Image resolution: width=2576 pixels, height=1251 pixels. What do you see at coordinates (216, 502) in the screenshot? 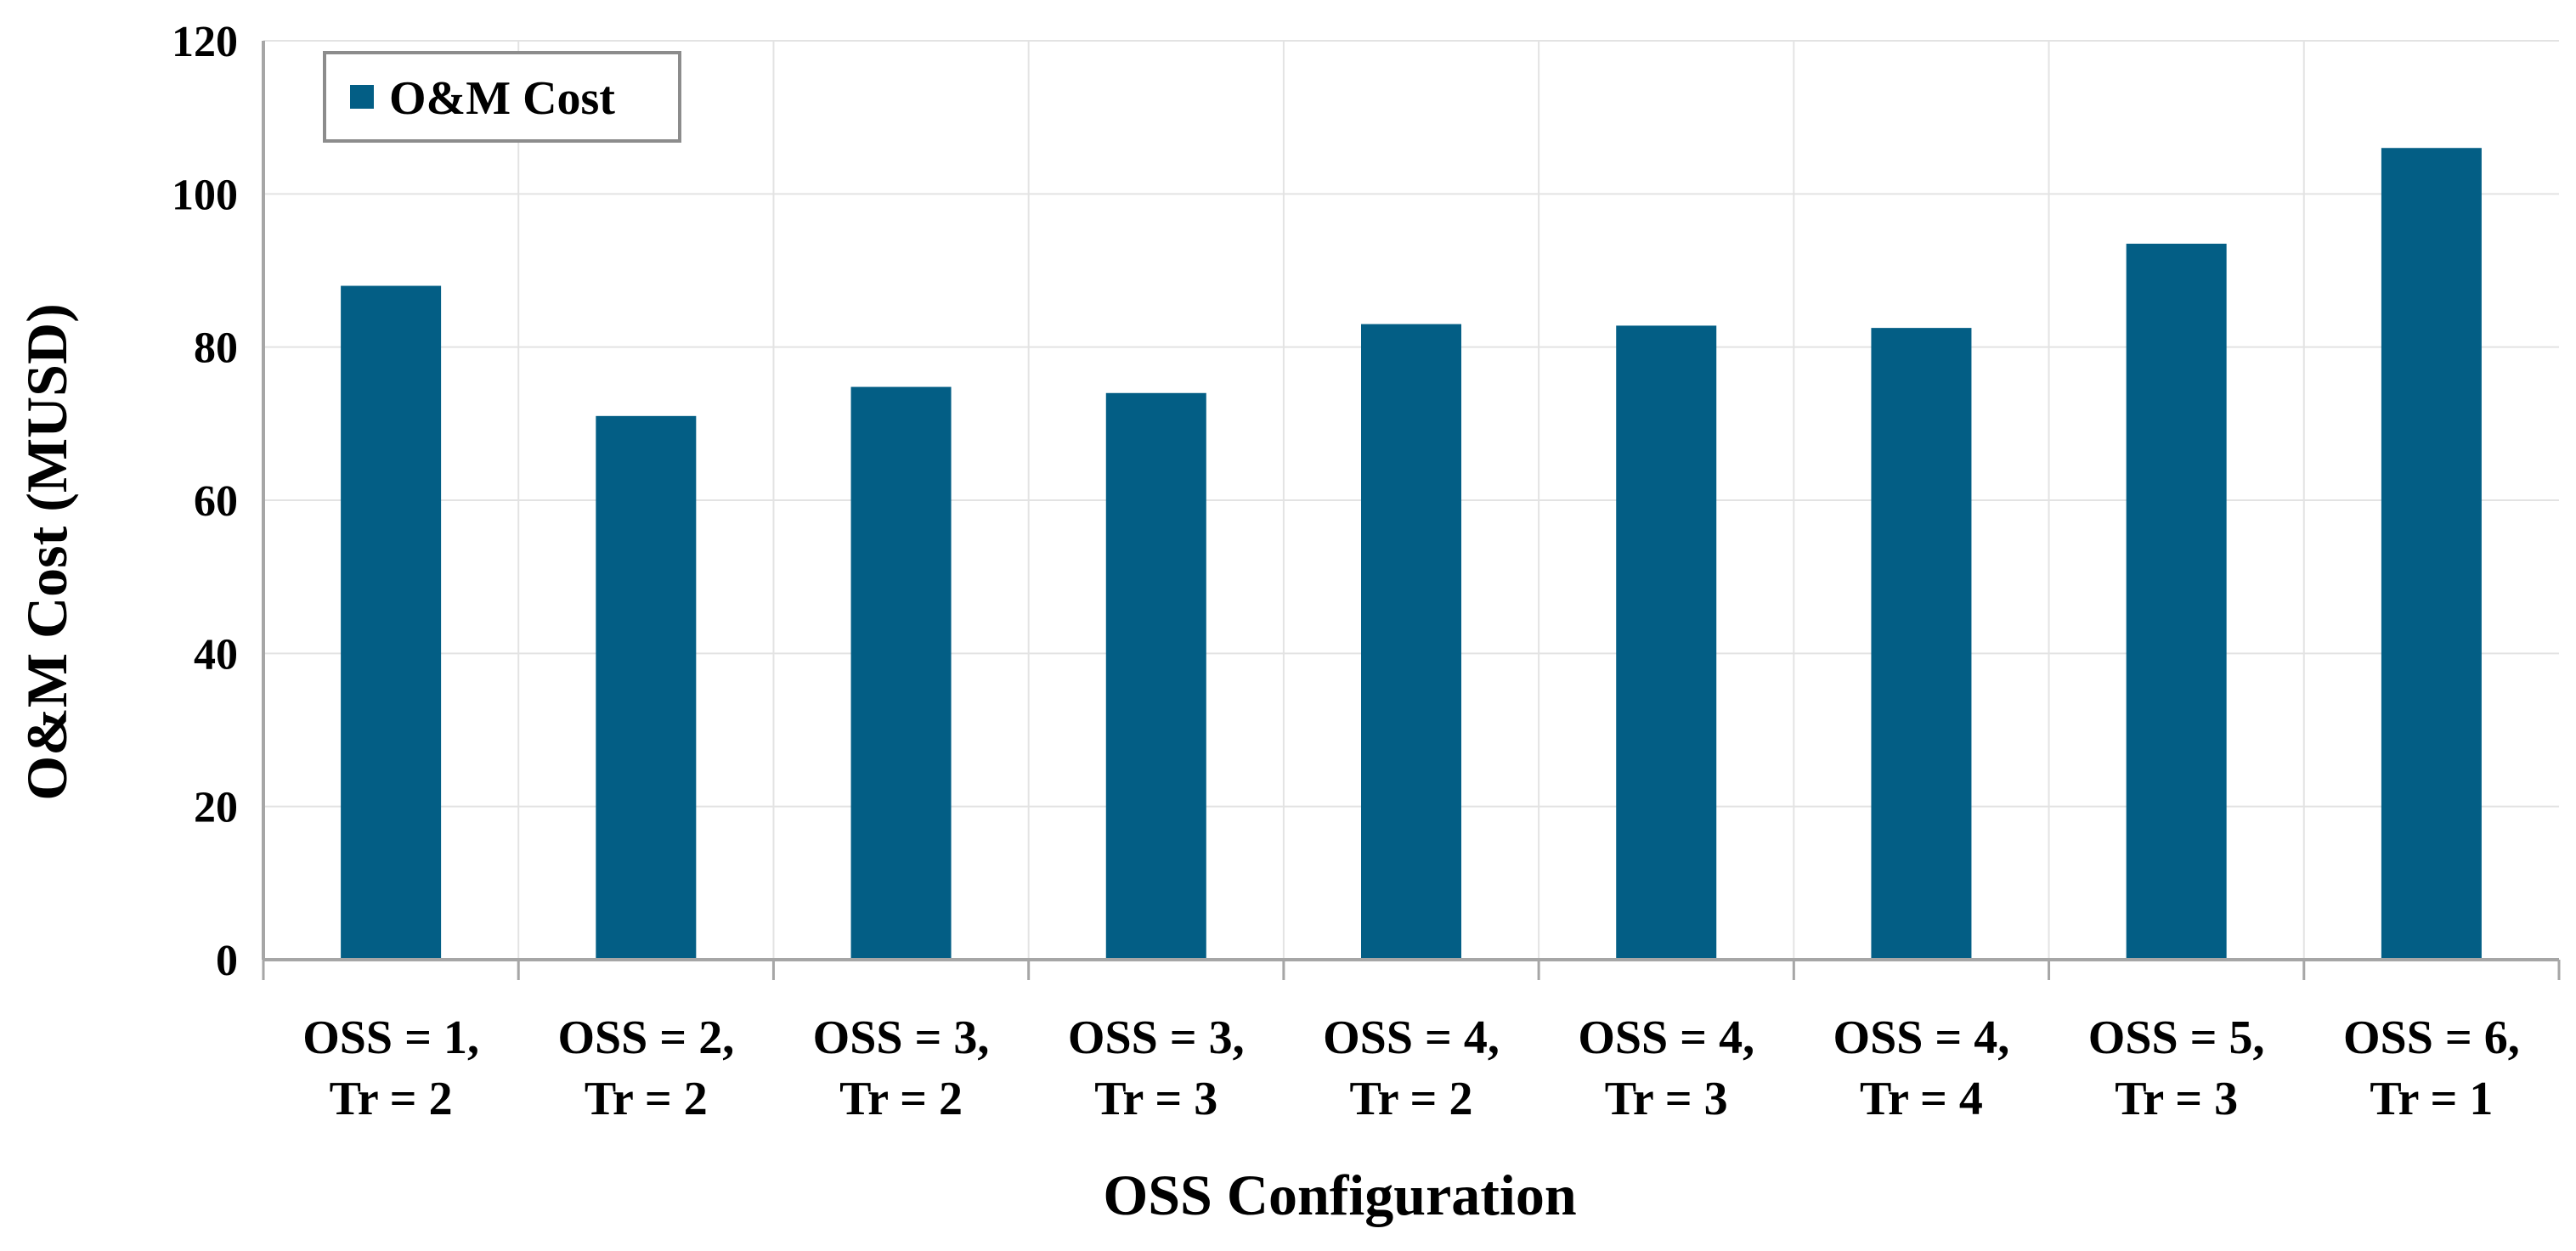
I see `y-tick-label: 60` at bounding box center [216, 502].